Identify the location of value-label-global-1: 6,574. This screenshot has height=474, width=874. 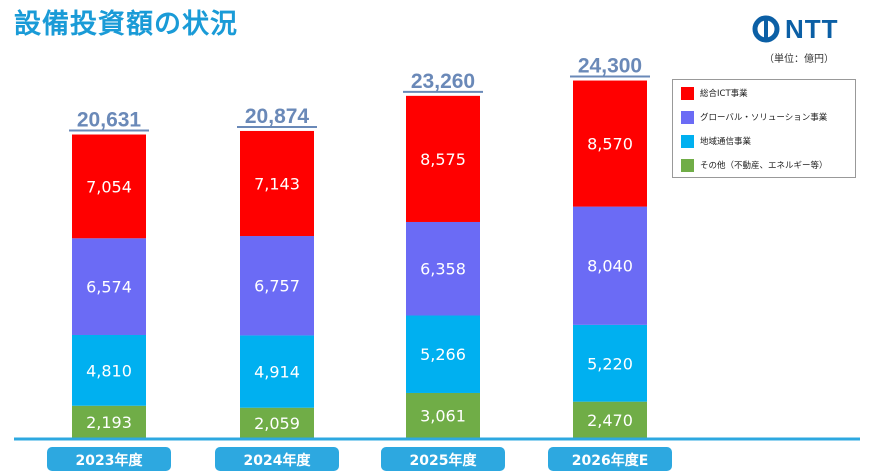
(109, 287).